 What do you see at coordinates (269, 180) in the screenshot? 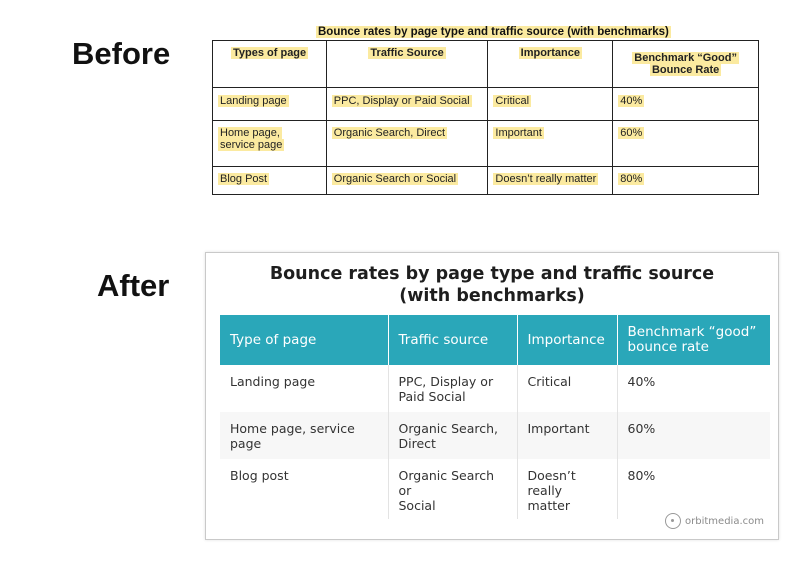
I see `before-cell: Blog Post` at bounding box center [269, 180].